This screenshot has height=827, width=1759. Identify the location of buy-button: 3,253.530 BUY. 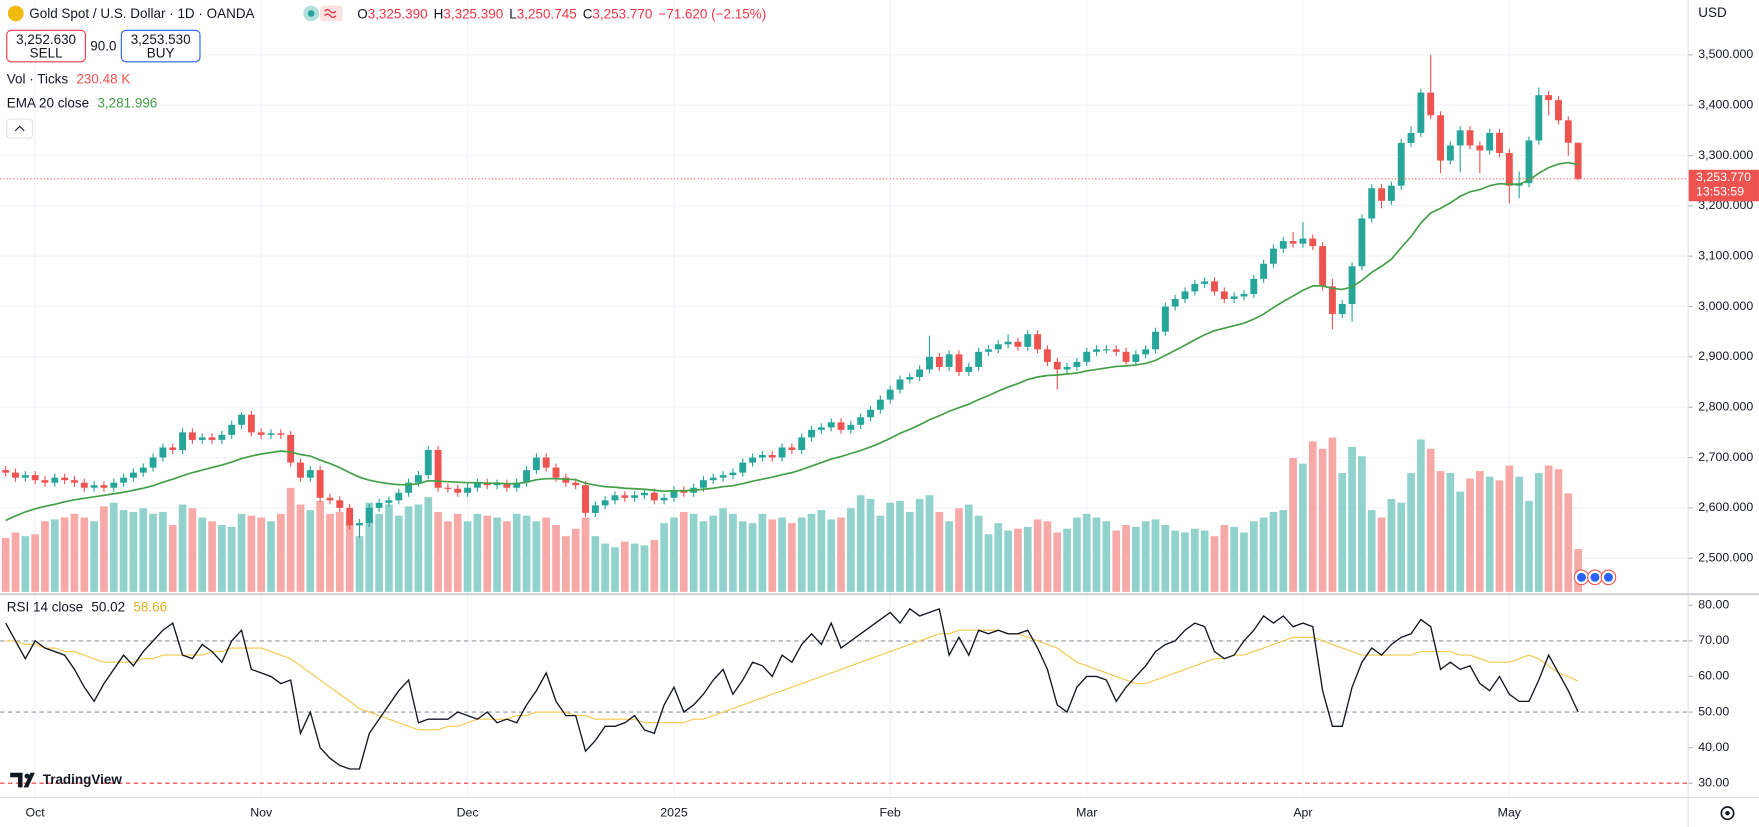
(160, 46).